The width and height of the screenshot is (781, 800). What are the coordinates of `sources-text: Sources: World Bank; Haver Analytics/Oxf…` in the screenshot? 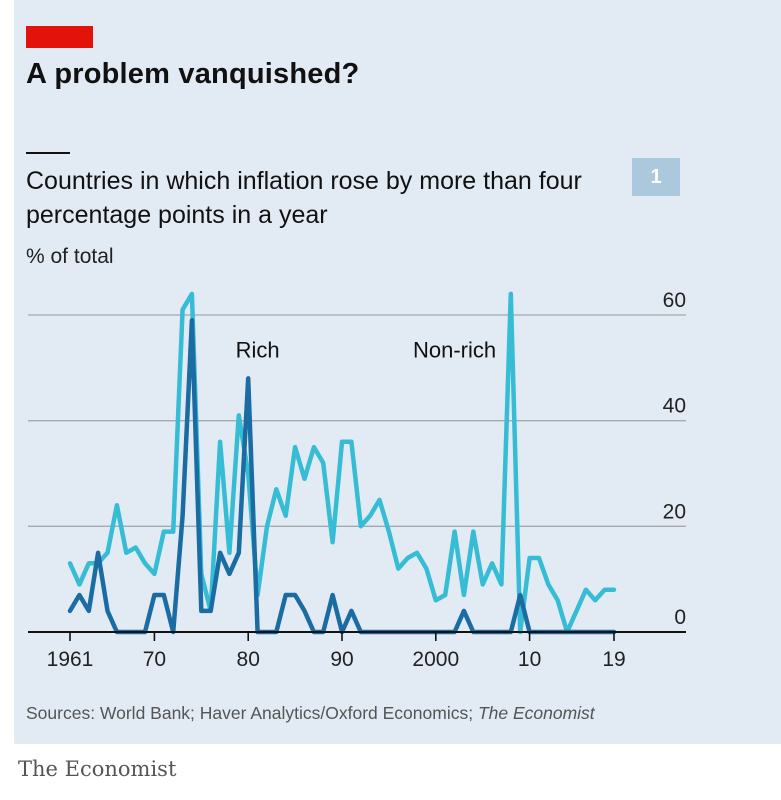 It's located at (250, 713).